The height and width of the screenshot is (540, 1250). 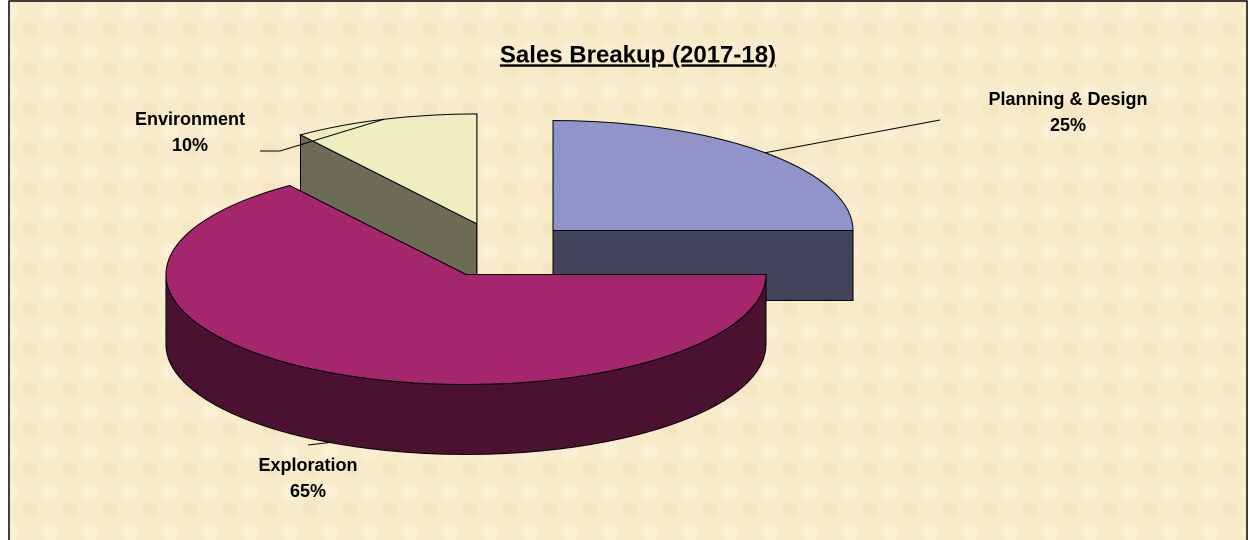 What do you see at coordinates (190, 119) in the screenshot?
I see `data-label-name: Environment` at bounding box center [190, 119].